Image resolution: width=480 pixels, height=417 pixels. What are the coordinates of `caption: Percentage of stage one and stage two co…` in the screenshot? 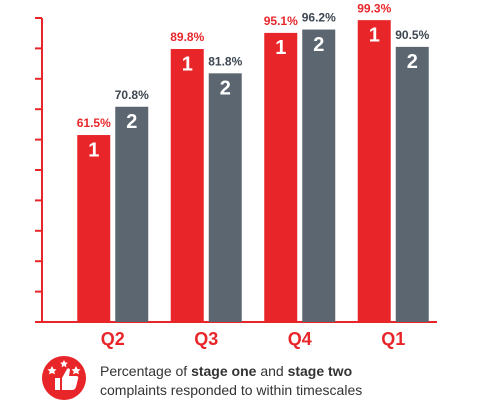 It's located at (231, 381).